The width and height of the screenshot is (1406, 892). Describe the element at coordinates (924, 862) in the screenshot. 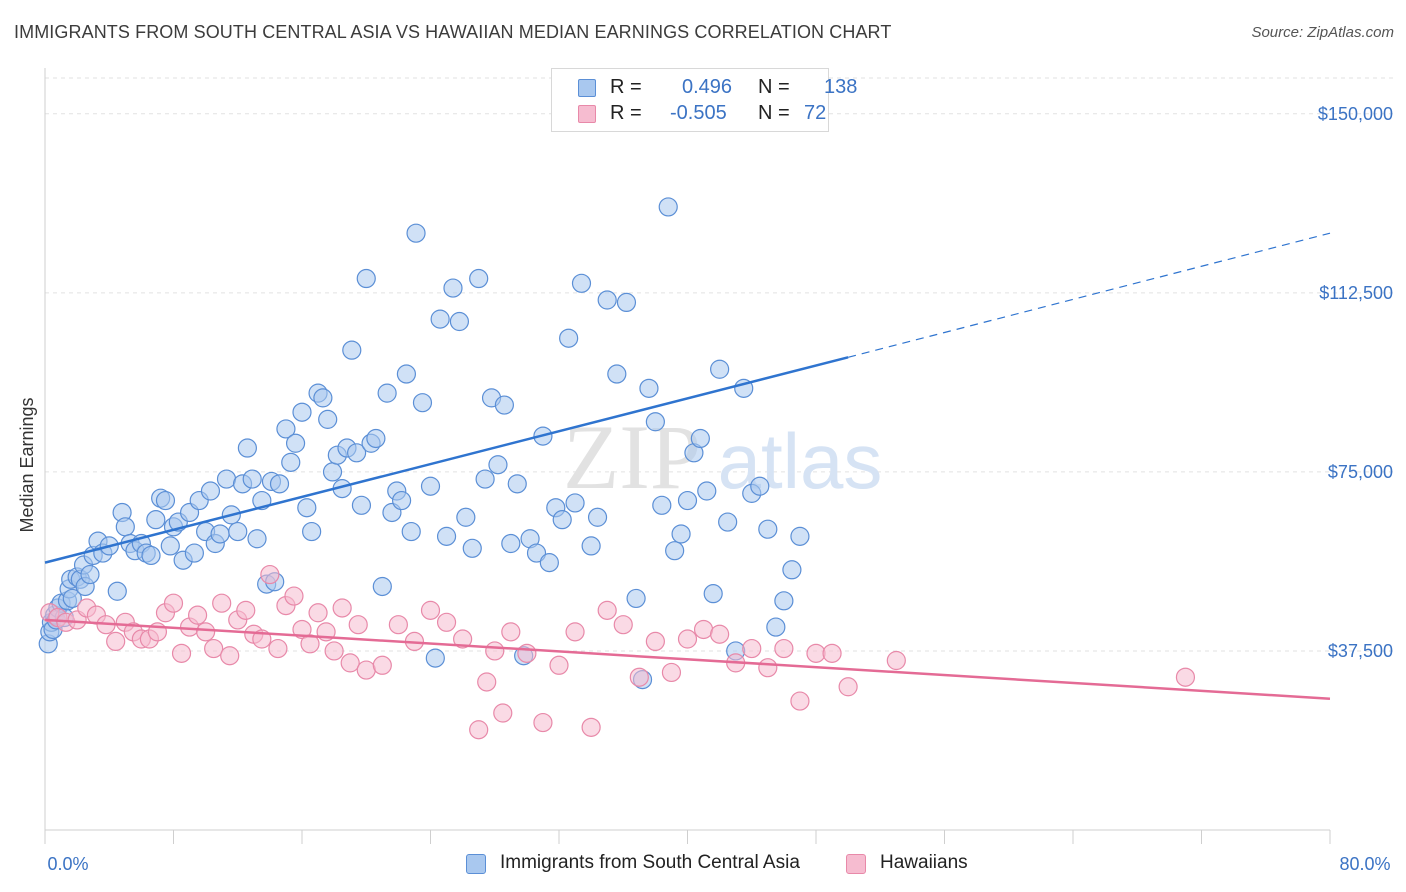

I see `bottom-legend-label-hawaiians: Hawaiians` at that location.